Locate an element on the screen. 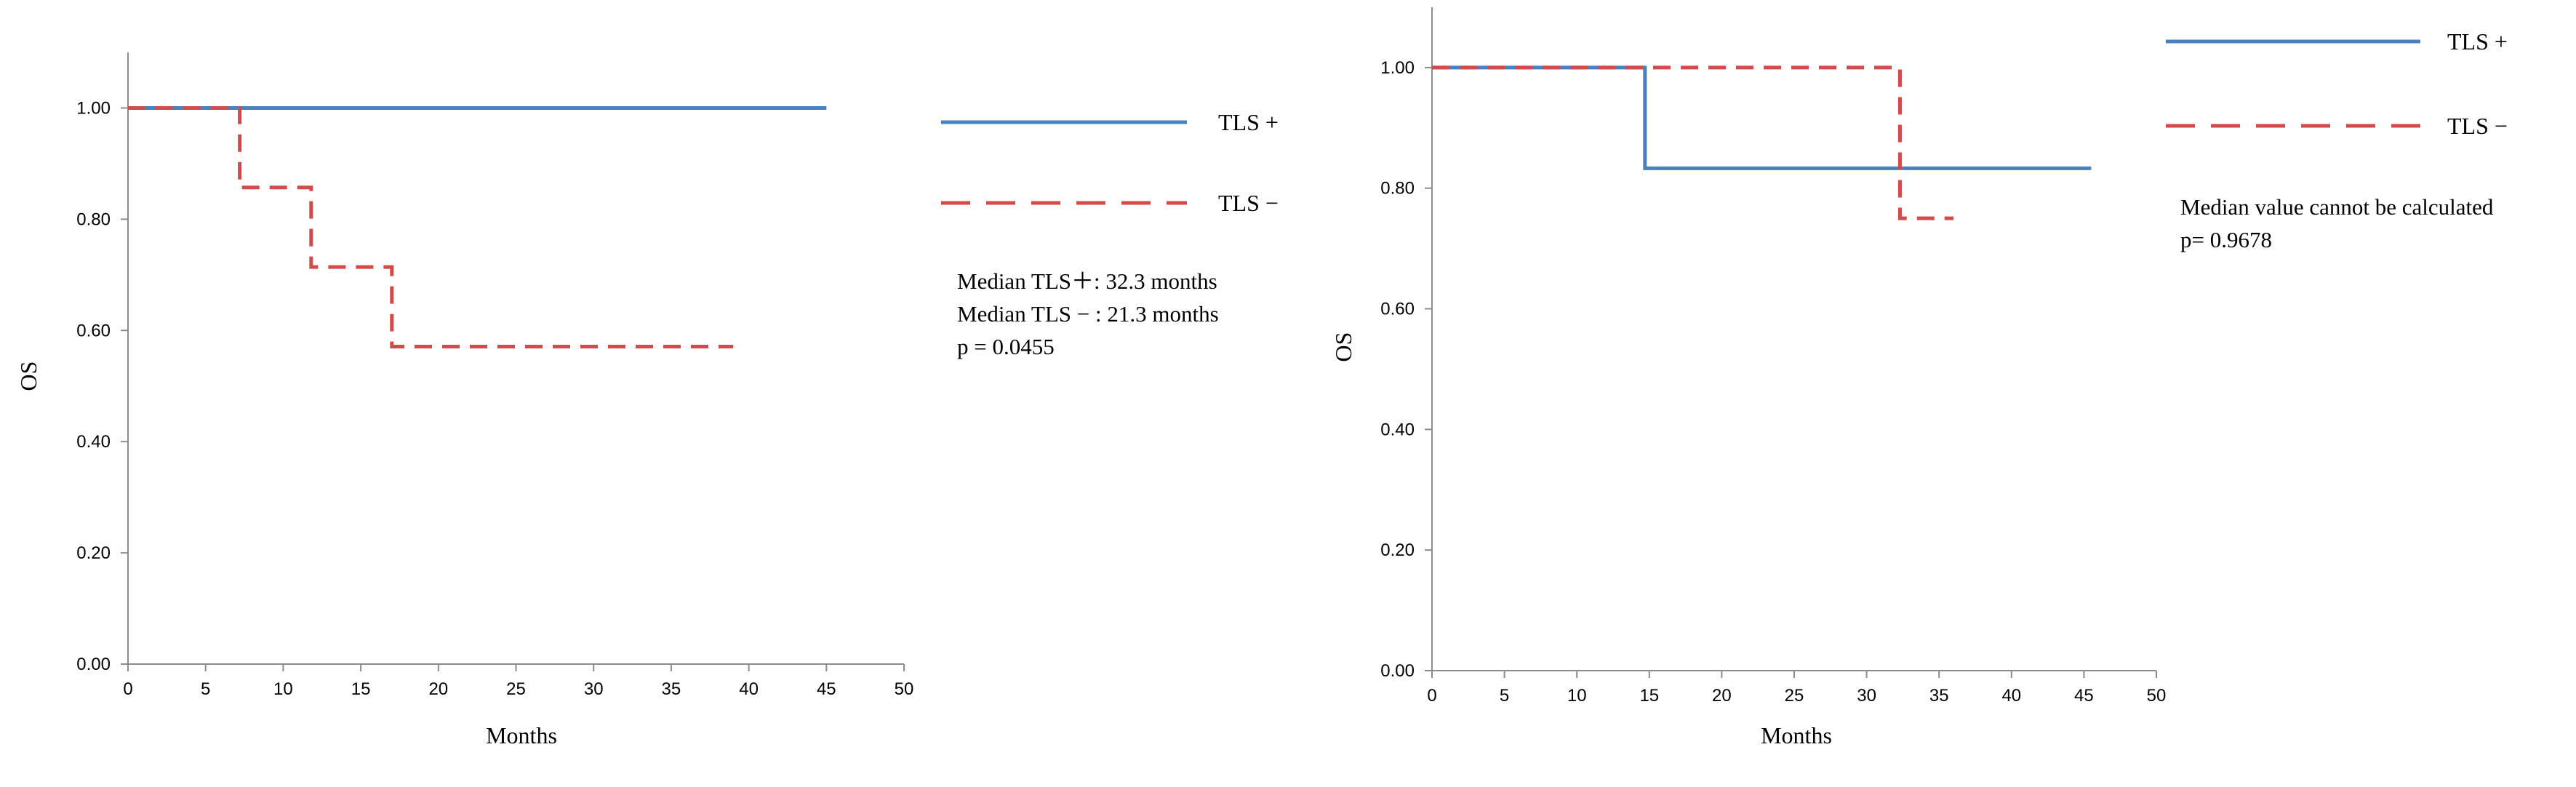  annotation-text: p = 0.0455 is located at coordinates (1006, 346).